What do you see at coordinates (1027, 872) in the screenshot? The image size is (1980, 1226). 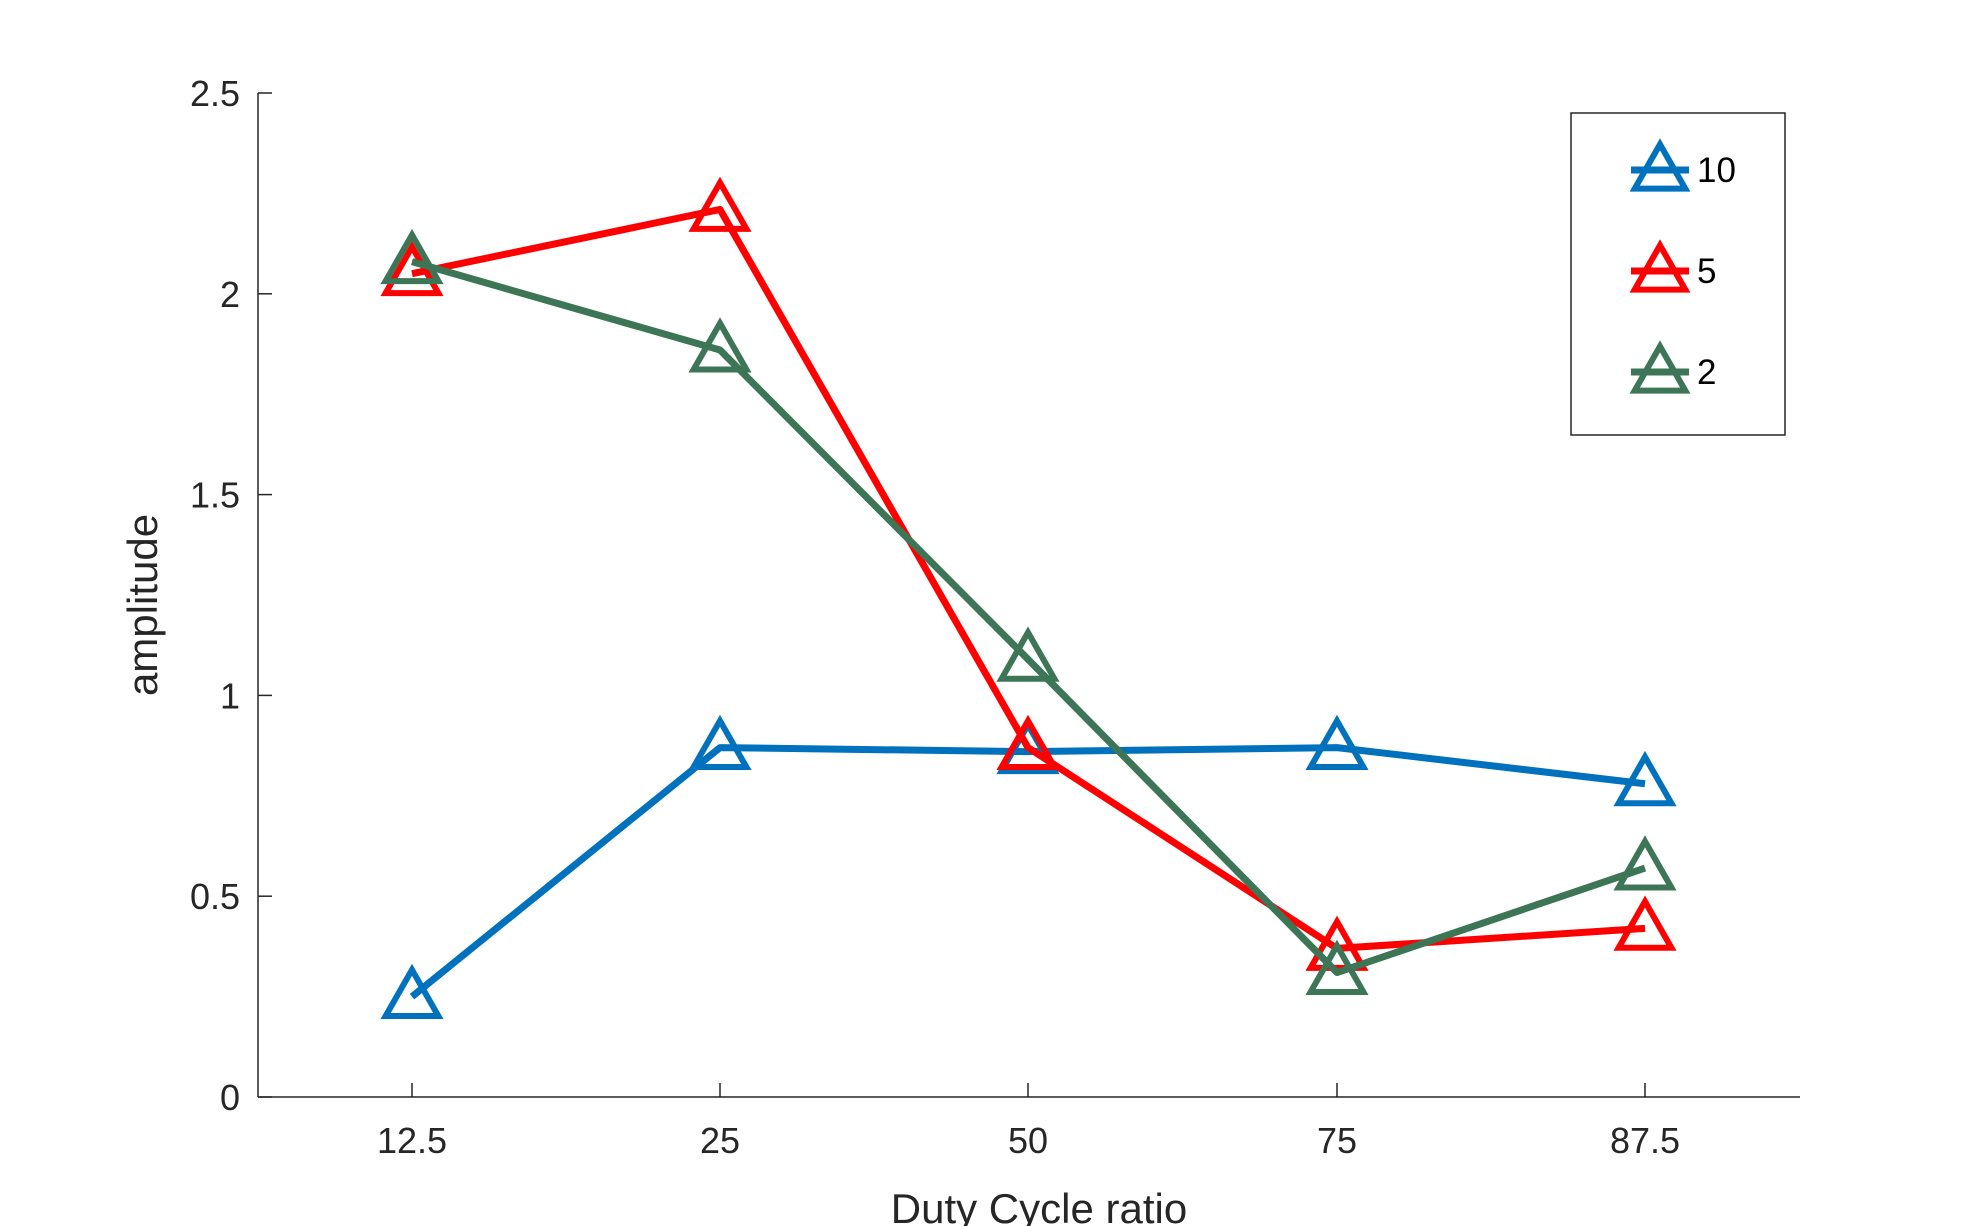 I see `series-line` at bounding box center [1027, 872].